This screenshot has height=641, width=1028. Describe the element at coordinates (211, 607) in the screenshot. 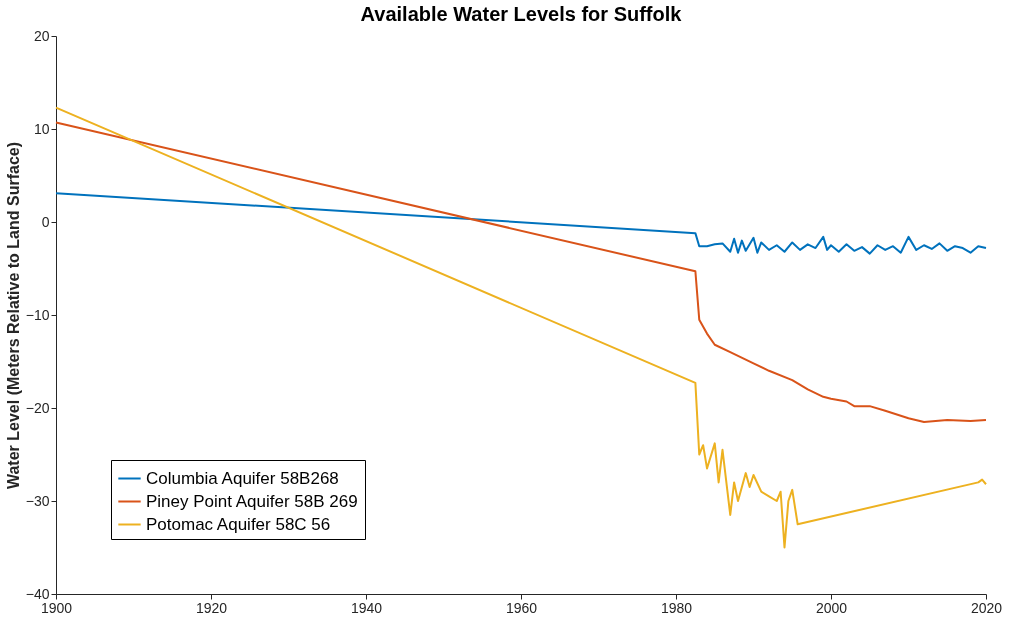

I see `x-tick-label: 1920` at that location.